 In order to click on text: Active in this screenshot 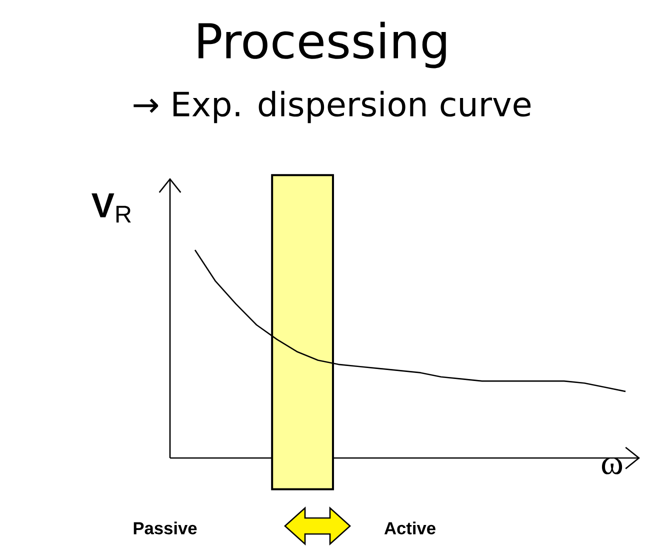, I will do `click(410, 528)`.